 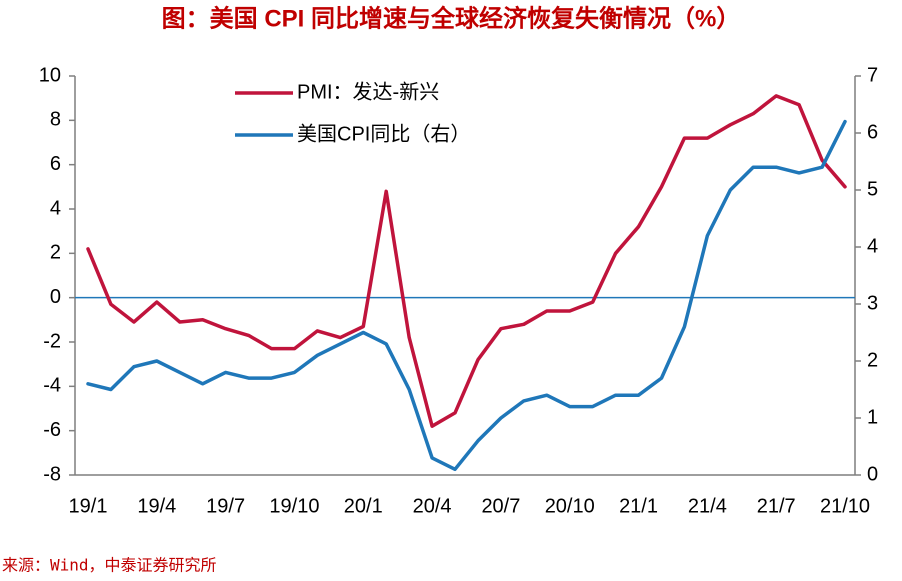 I want to click on x-tick-label: 20/1, so click(x=363, y=506).